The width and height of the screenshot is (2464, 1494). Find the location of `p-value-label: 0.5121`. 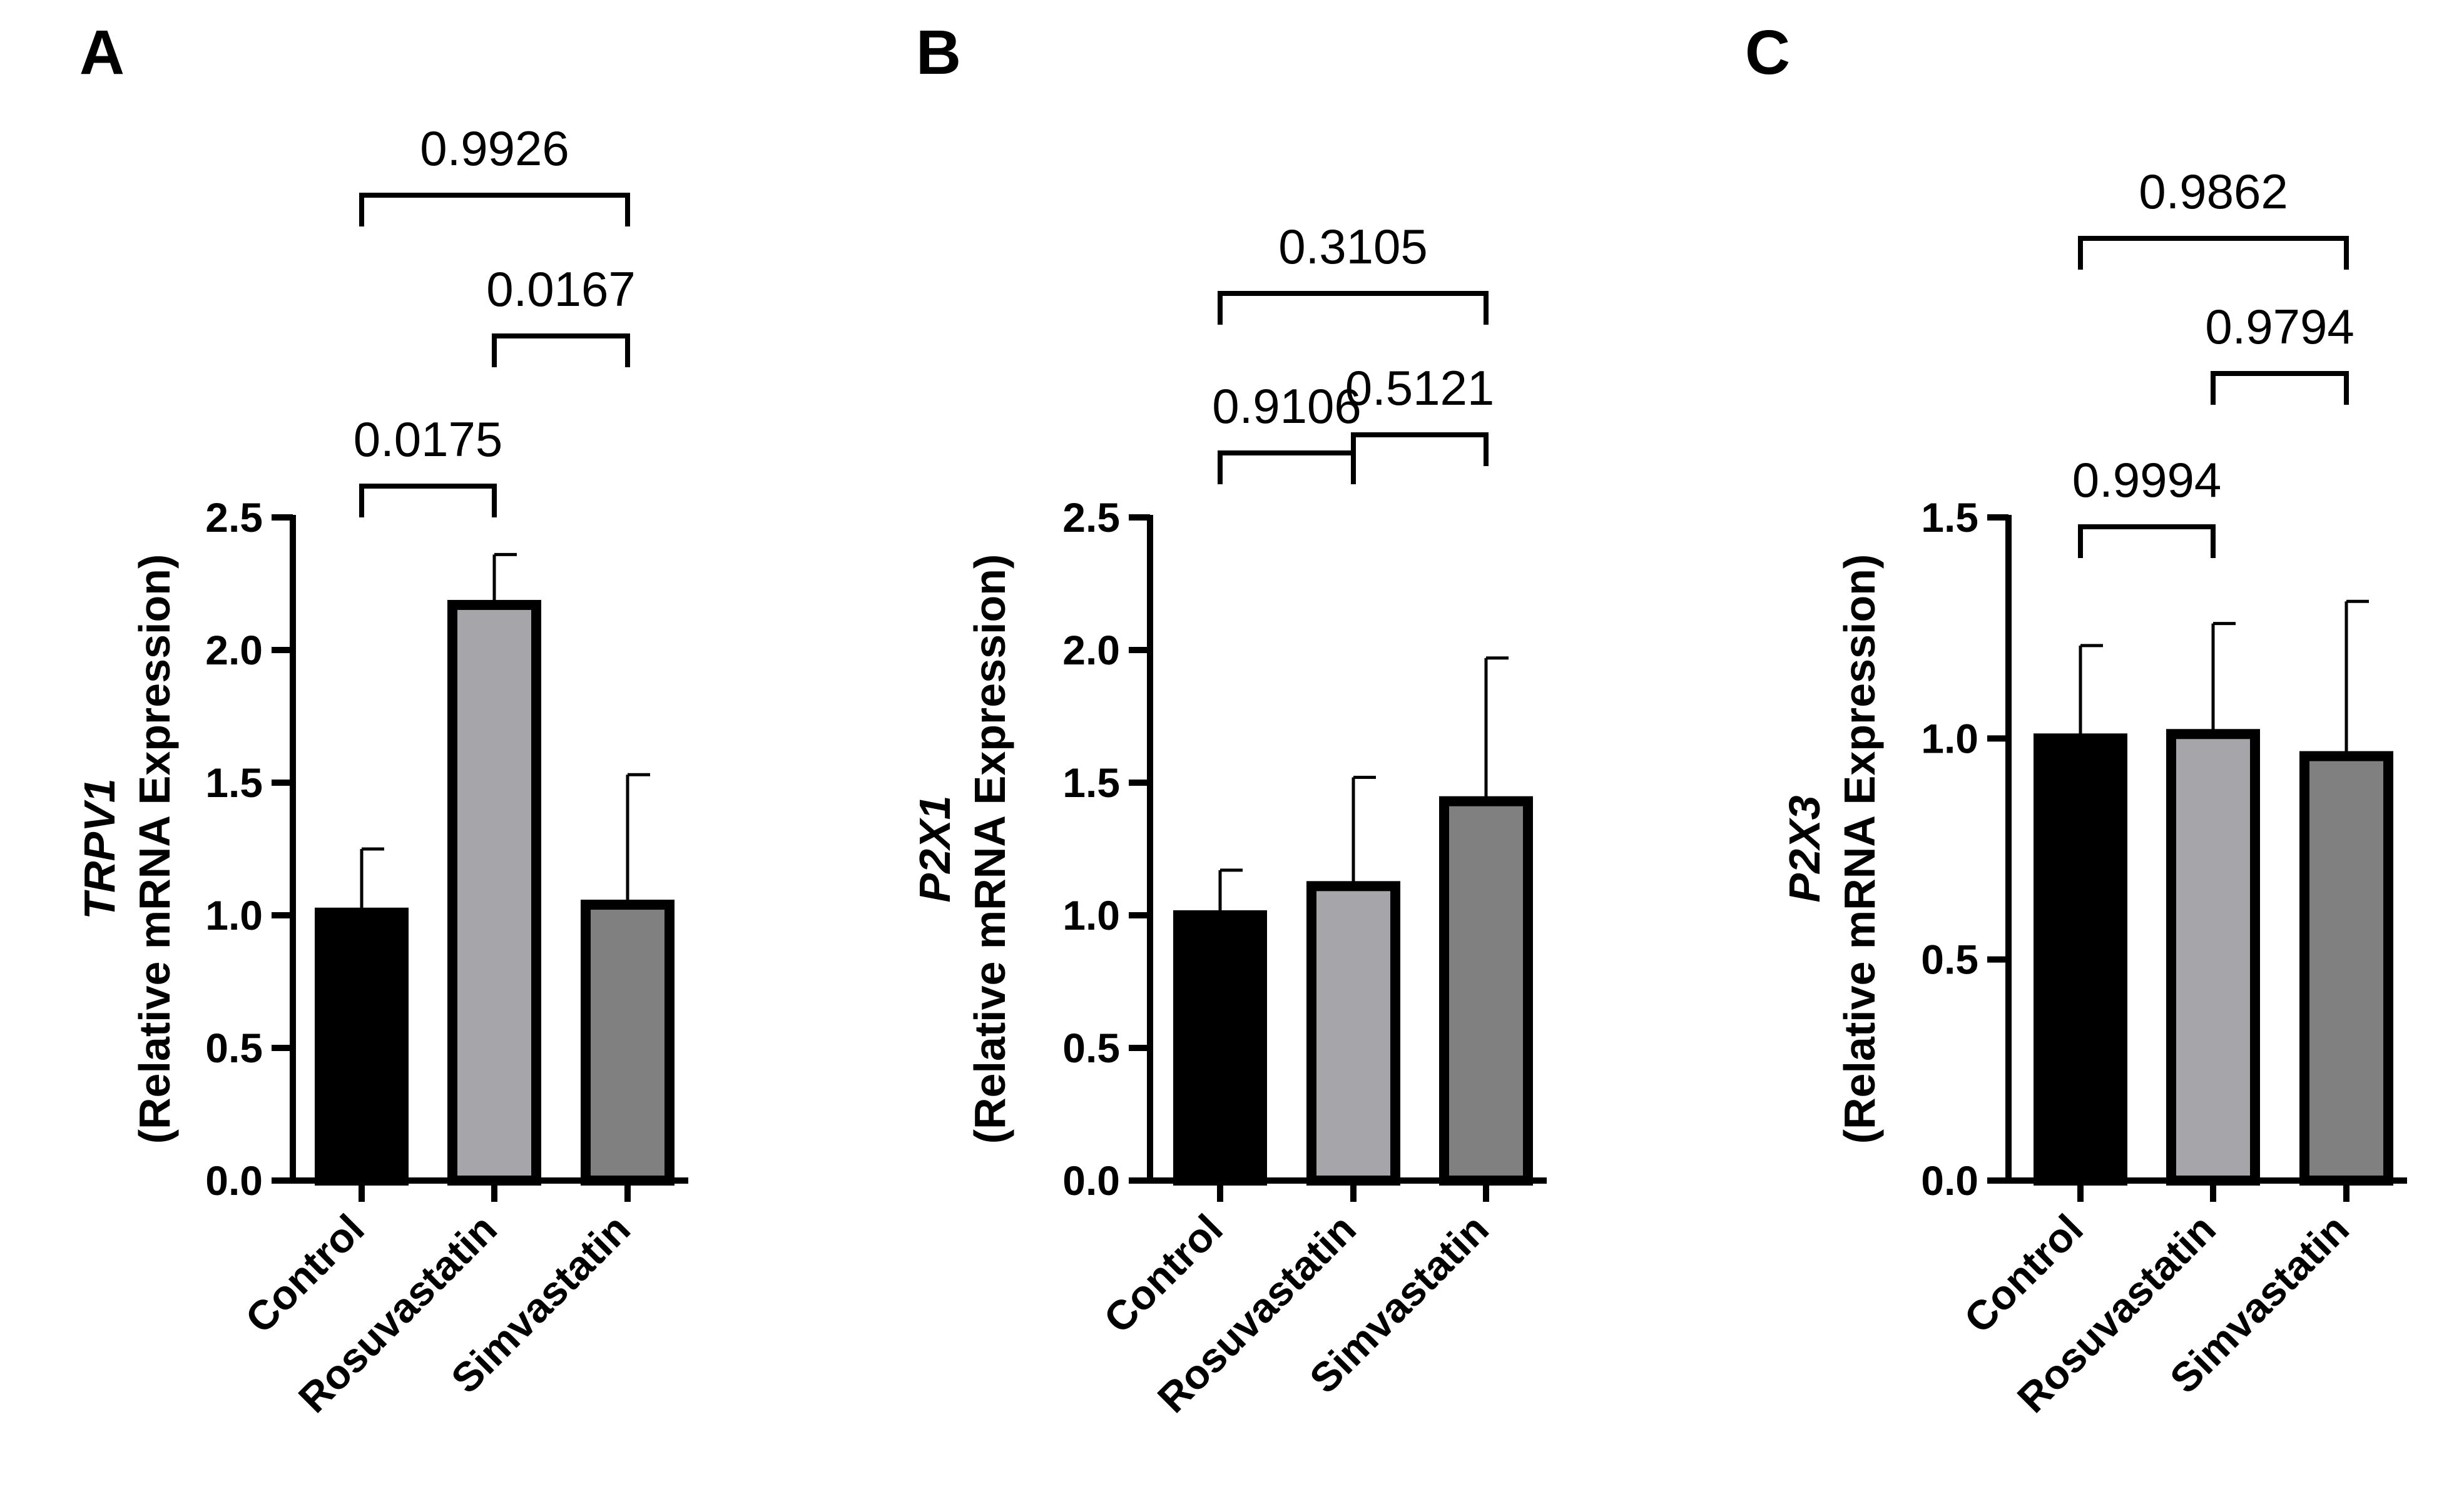

p-value-label: 0.5121 is located at coordinates (1420, 387).